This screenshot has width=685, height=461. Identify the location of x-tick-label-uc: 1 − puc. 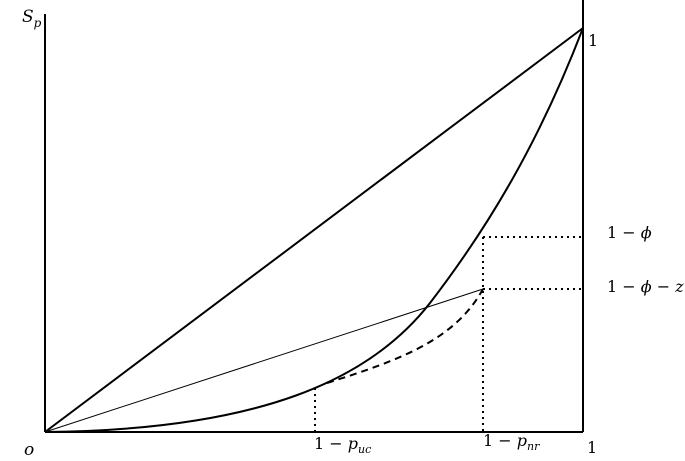
(342, 445).